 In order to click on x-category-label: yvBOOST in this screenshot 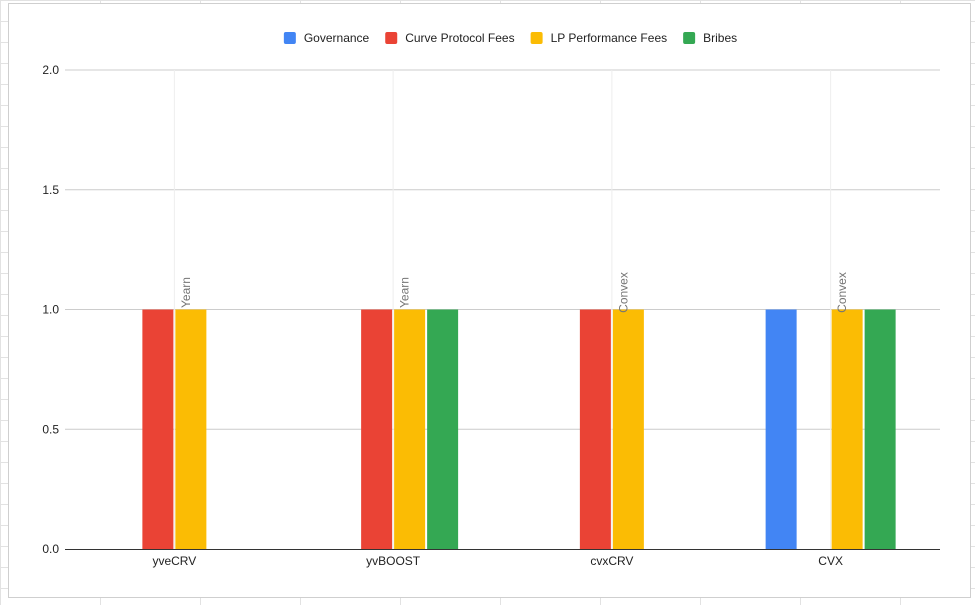, I will do `click(393, 561)`.